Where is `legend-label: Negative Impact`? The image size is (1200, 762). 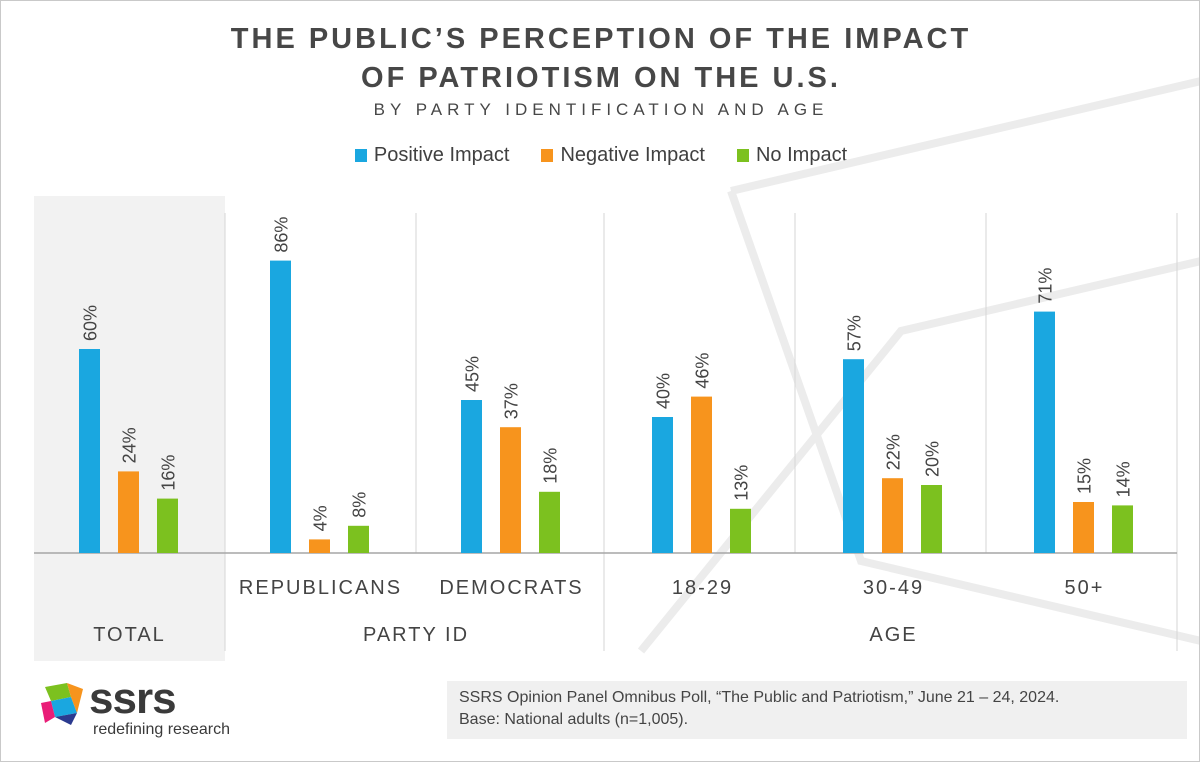 legend-label: Negative Impact is located at coordinates (632, 155).